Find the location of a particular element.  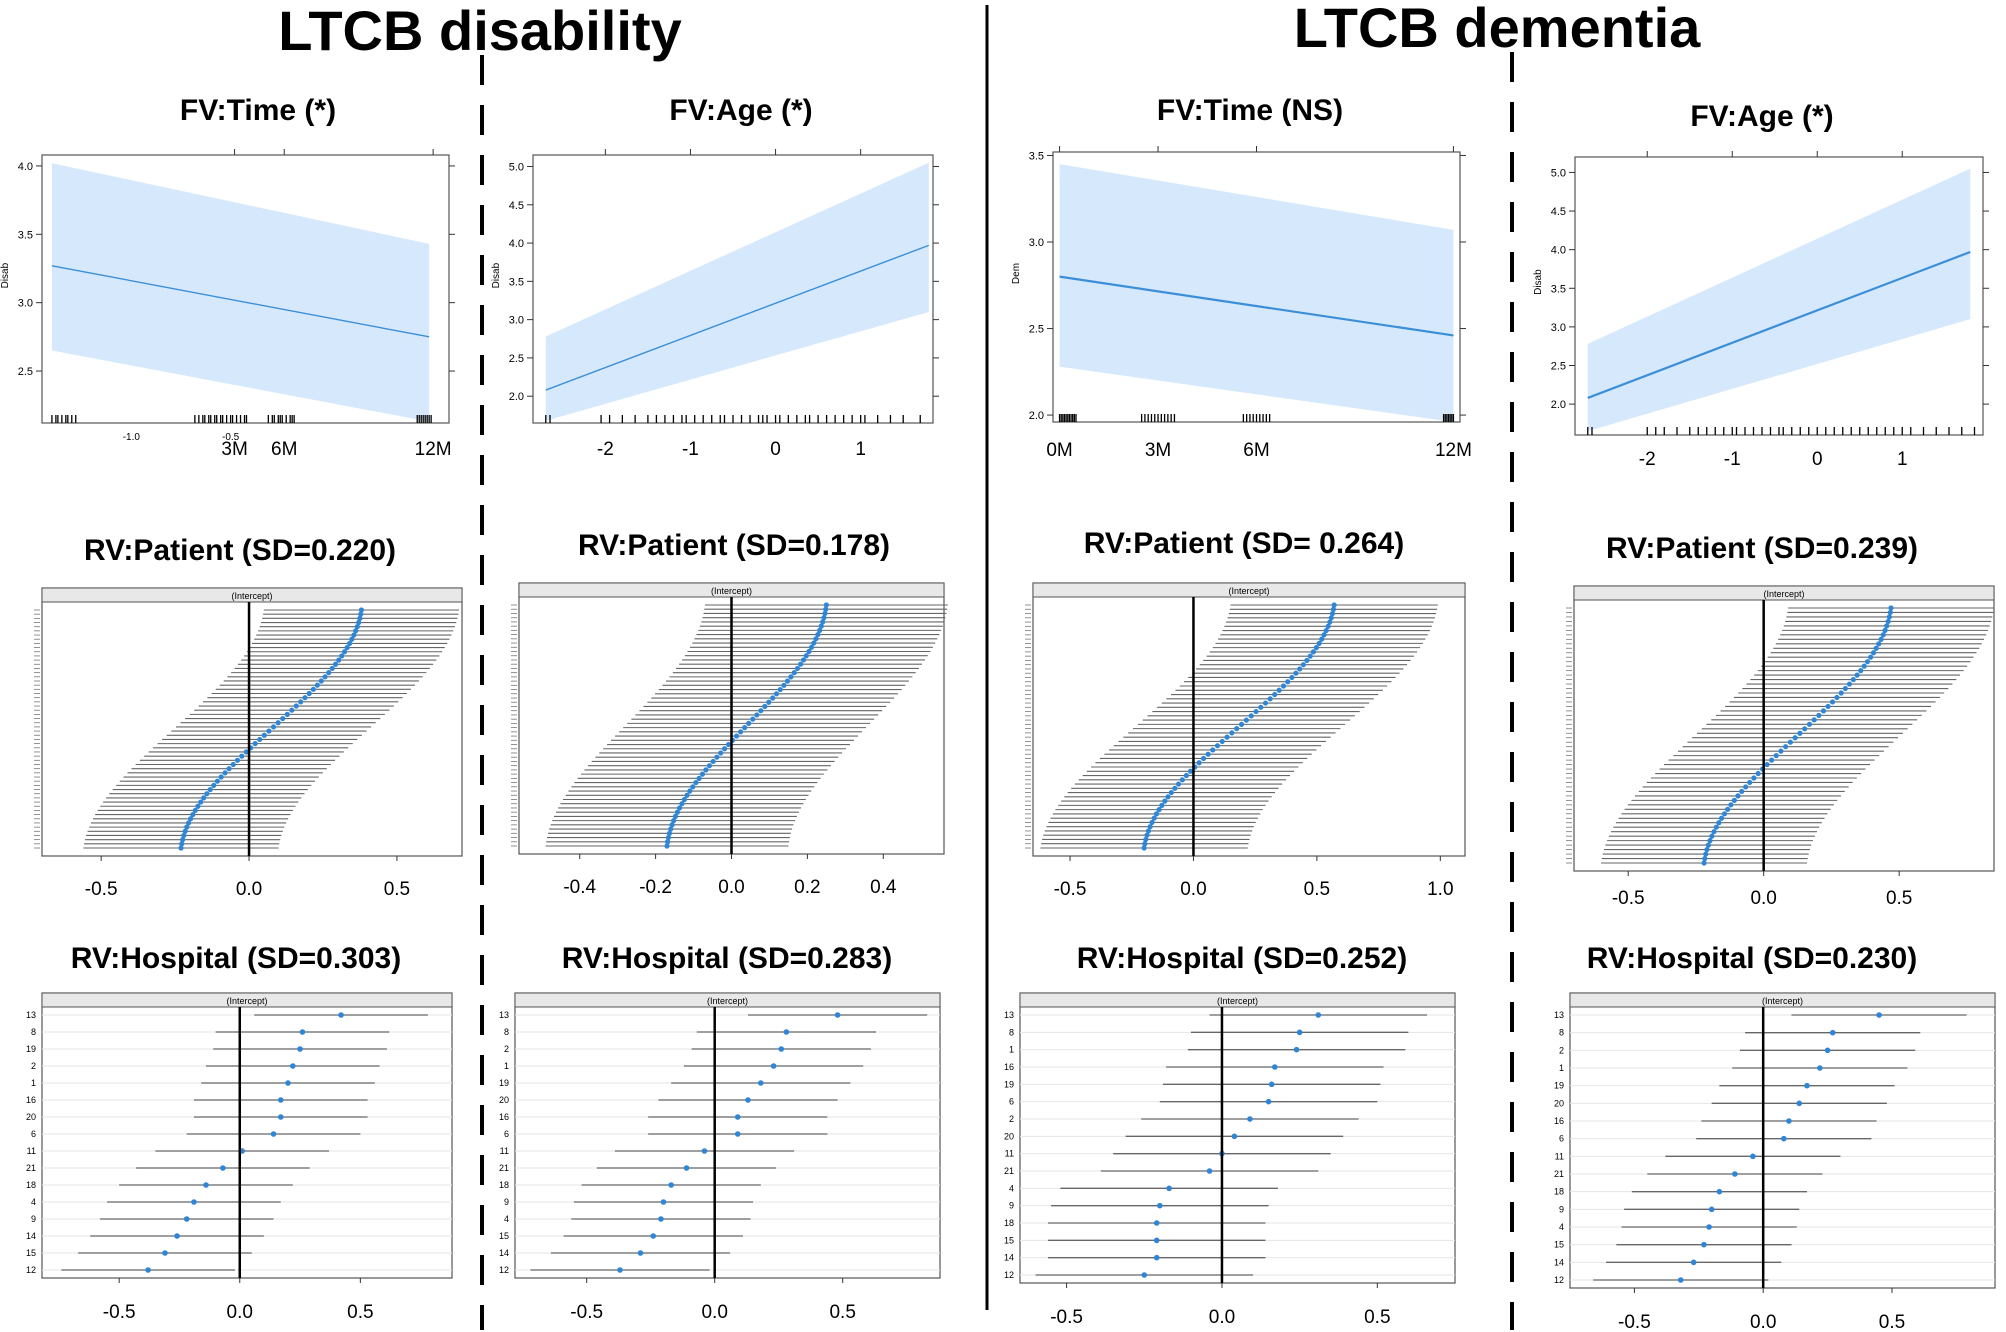

y-tick-label: 3.5 is located at coordinates (1036, 156).